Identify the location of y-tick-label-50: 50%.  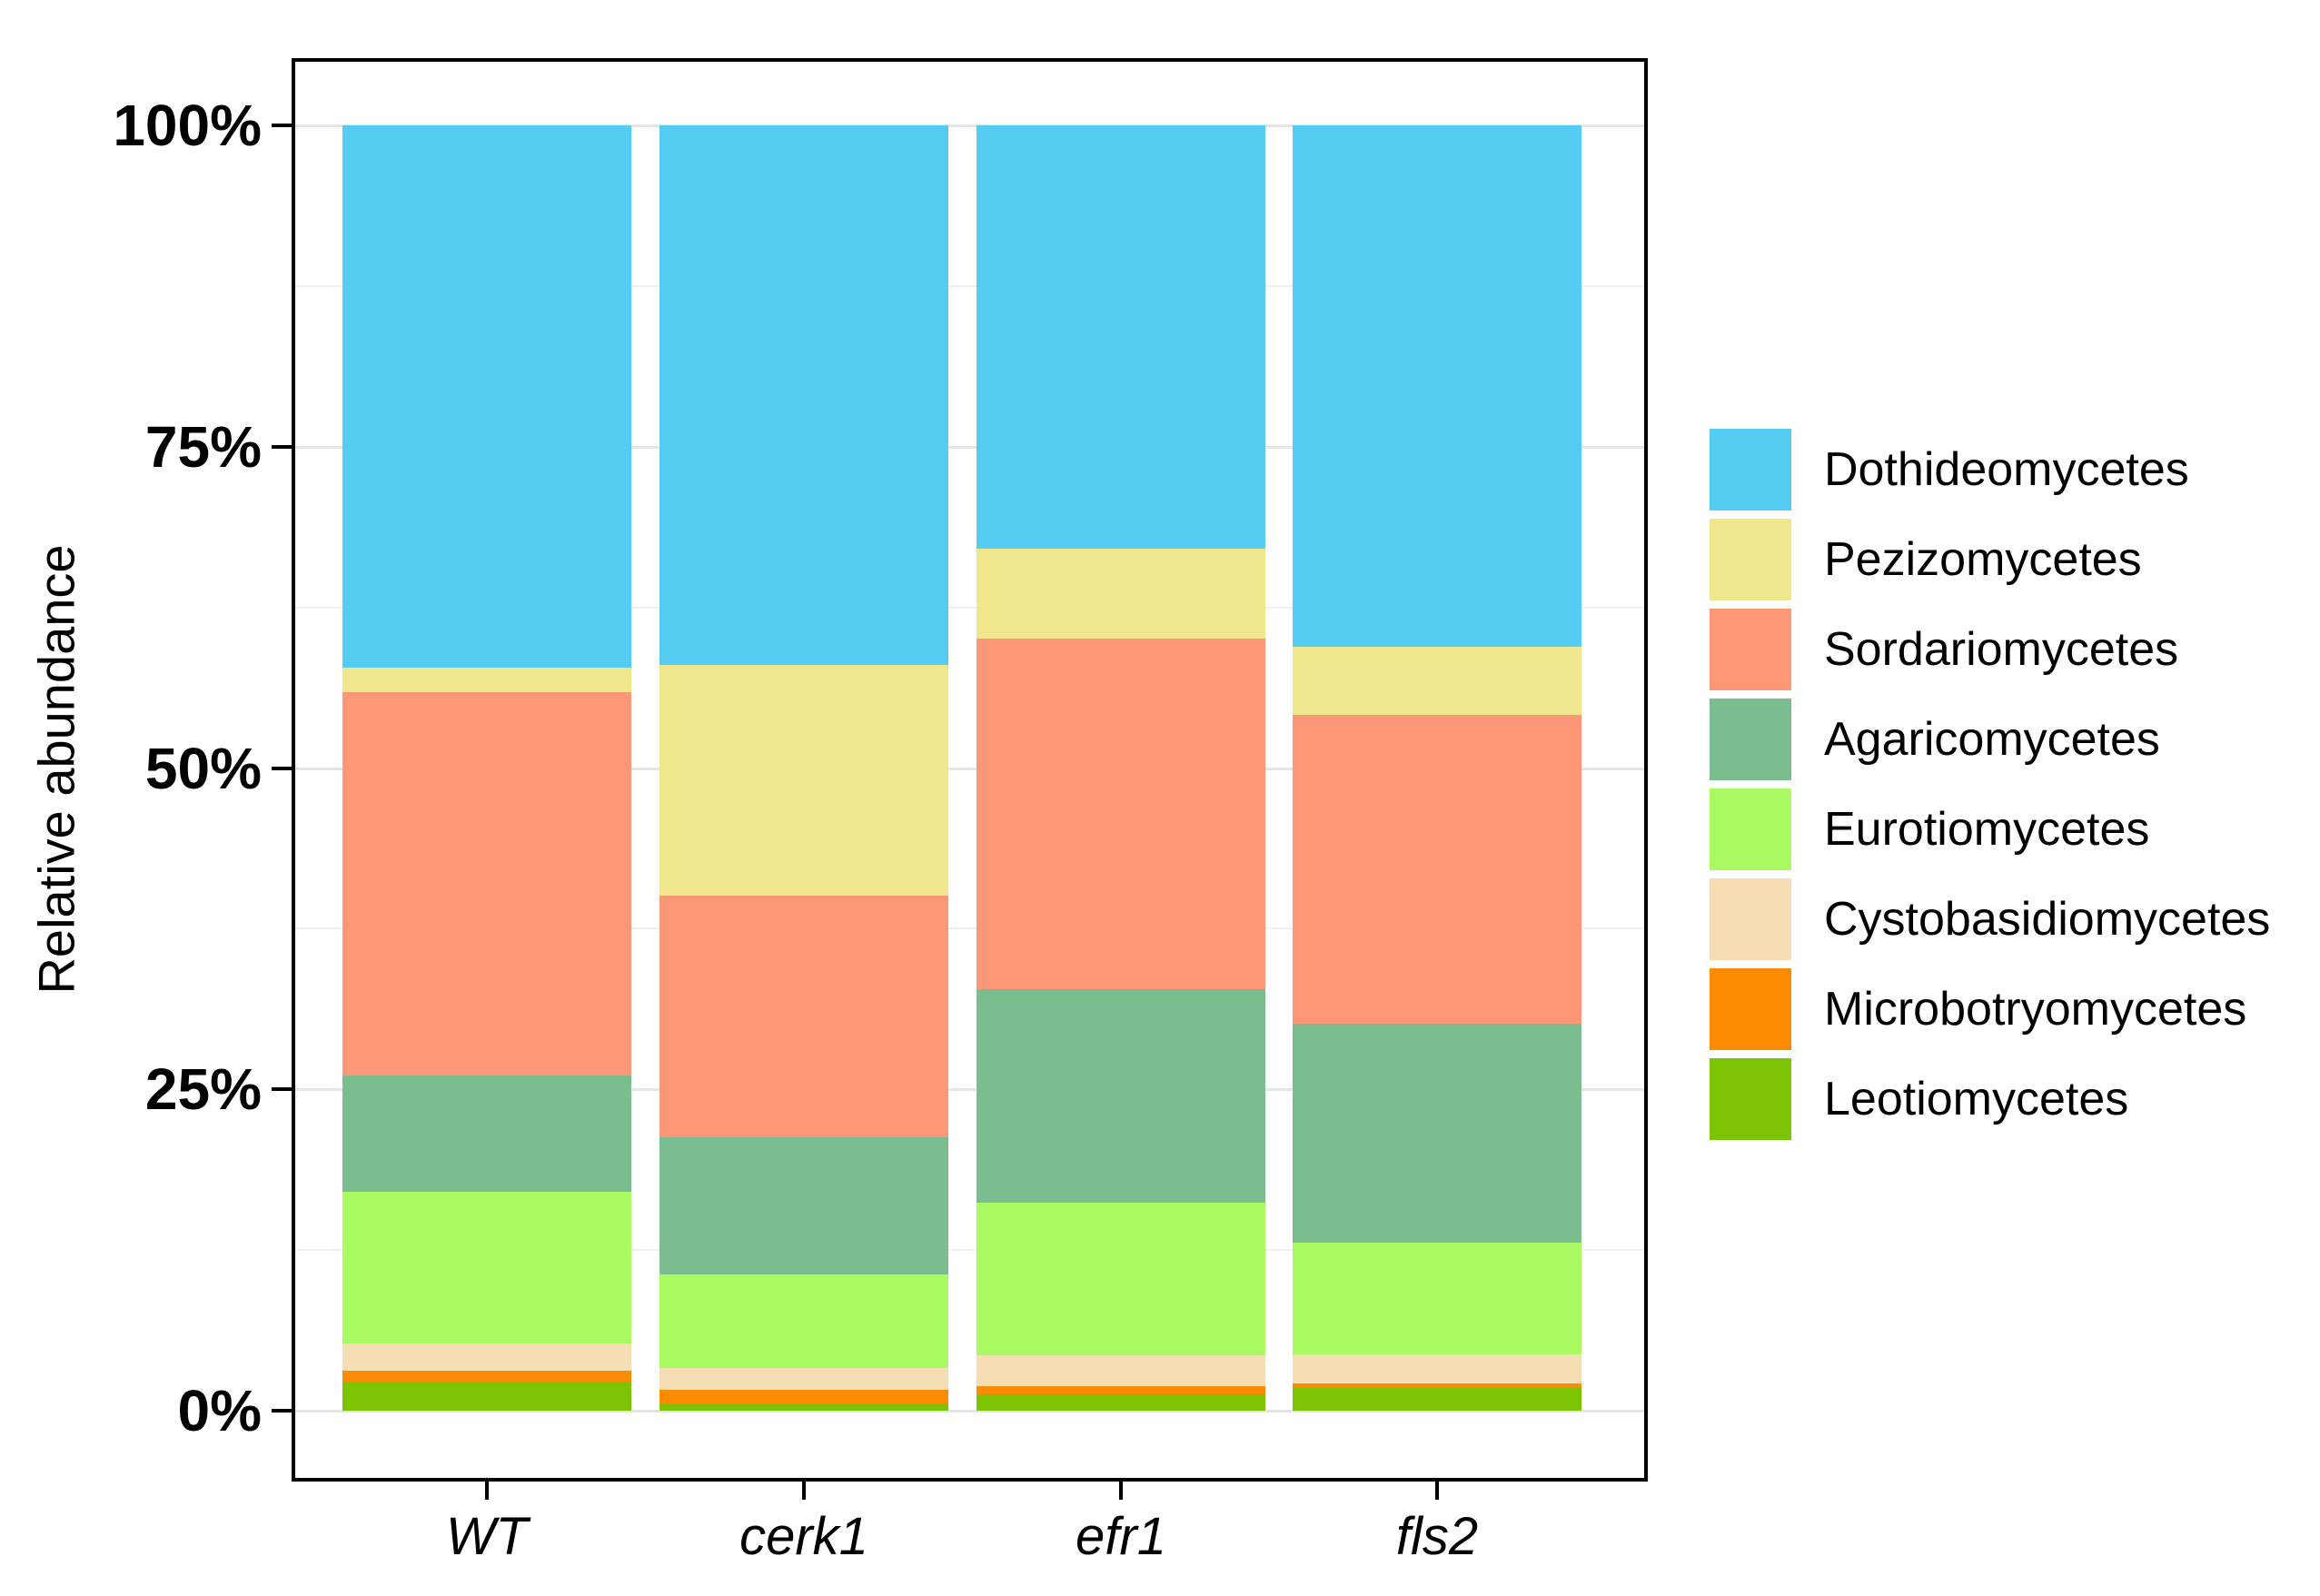
(203, 768).